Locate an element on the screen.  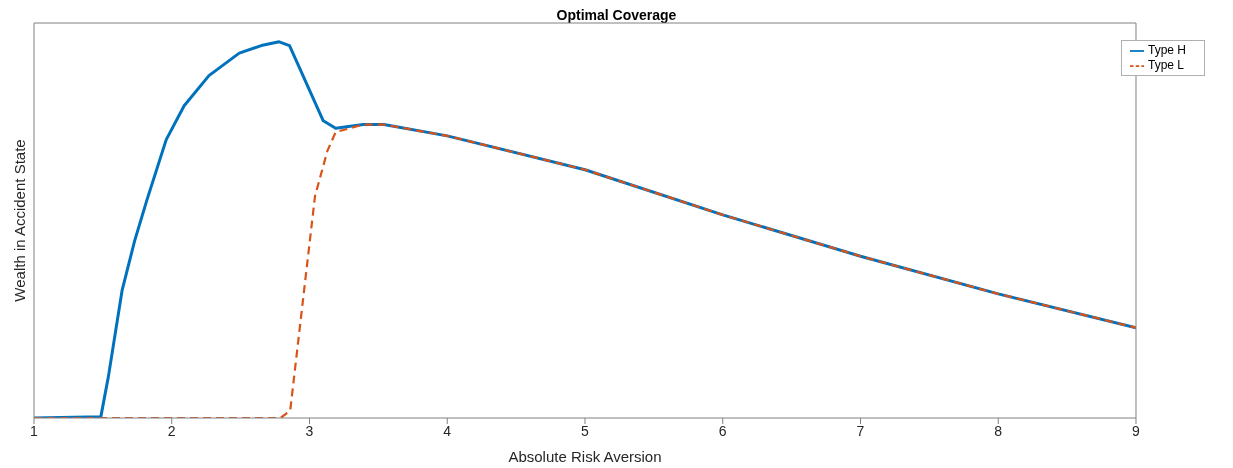
x-tick-label: 8 is located at coordinates (998, 430).